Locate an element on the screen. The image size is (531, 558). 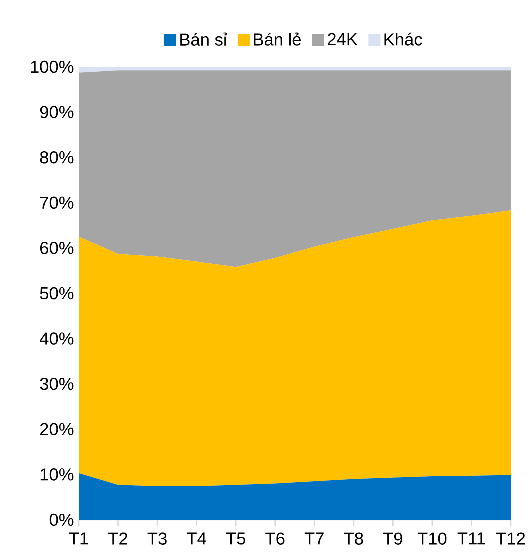
x-tick-label: T10 is located at coordinates (432, 538).